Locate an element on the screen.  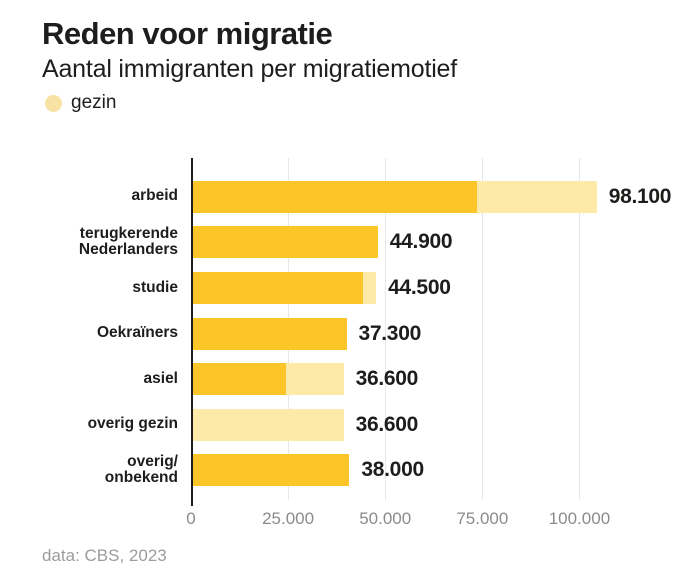
category-label: arbeid is located at coordinates (154, 196).